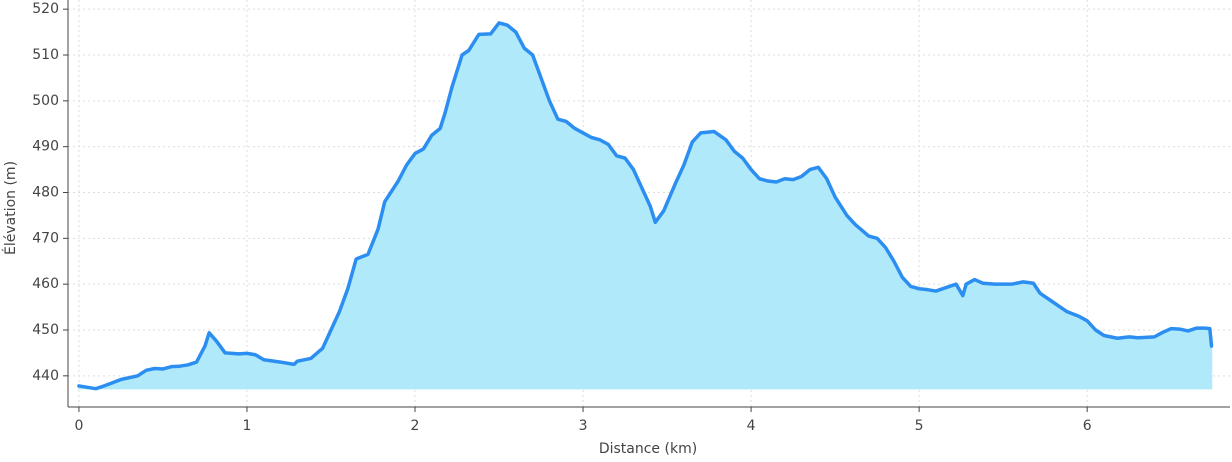 Image resolution: width=1232 pixels, height=462 pixels. What do you see at coordinates (45, 376) in the screenshot?
I see `y-tick-label: 440` at bounding box center [45, 376].